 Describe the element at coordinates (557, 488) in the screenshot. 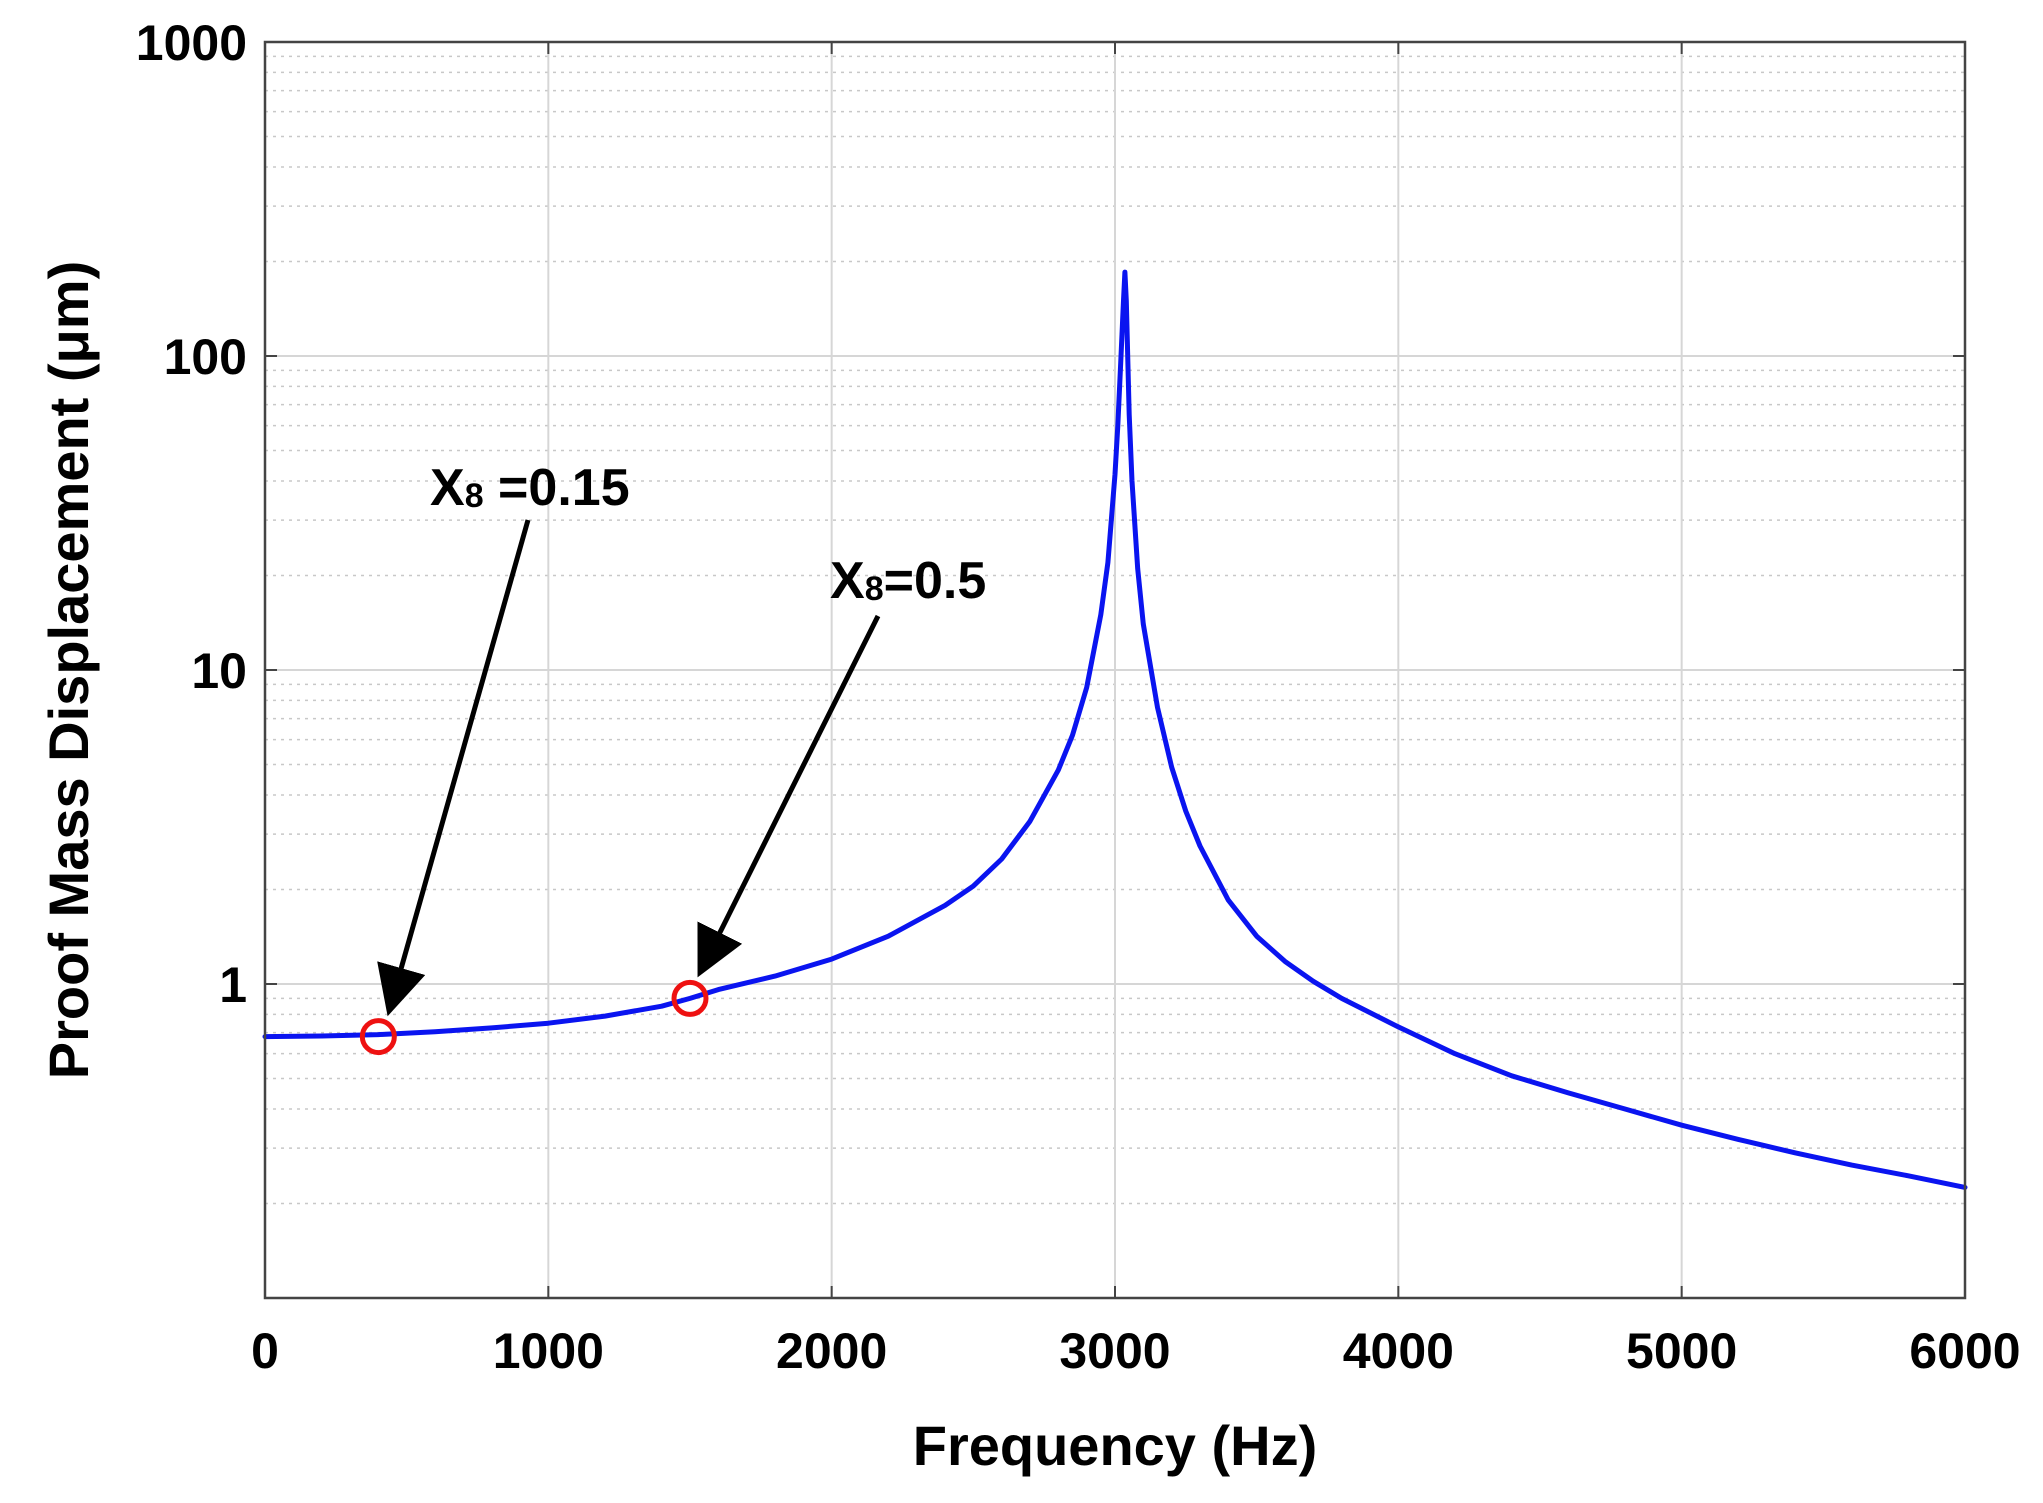

I see `annotation-value: =0.15` at that location.